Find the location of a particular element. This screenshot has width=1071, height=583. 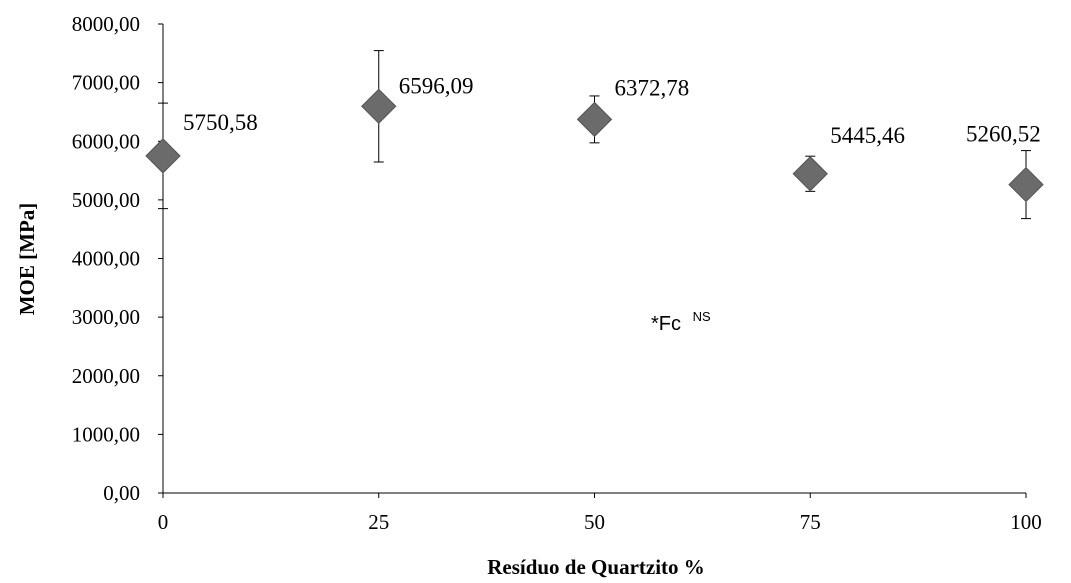

x-tick-label: 25 is located at coordinates (378, 522).